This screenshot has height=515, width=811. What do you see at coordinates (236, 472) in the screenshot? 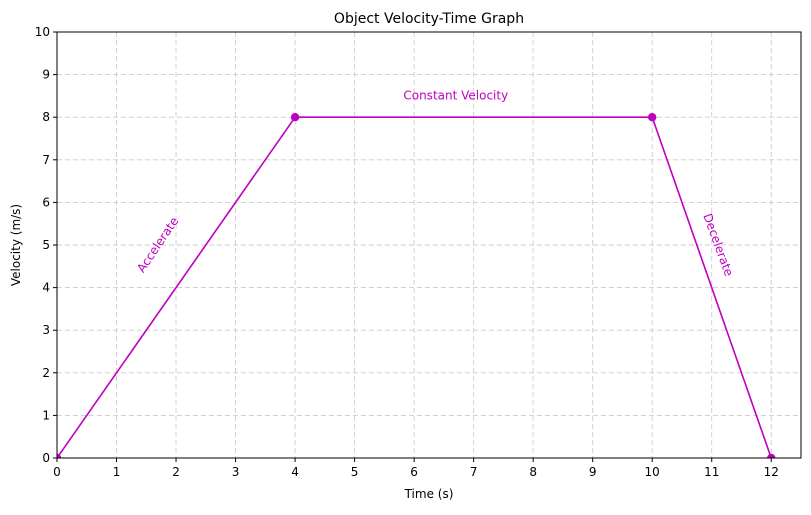
I see `x-tick-label: 3` at bounding box center [236, 472].